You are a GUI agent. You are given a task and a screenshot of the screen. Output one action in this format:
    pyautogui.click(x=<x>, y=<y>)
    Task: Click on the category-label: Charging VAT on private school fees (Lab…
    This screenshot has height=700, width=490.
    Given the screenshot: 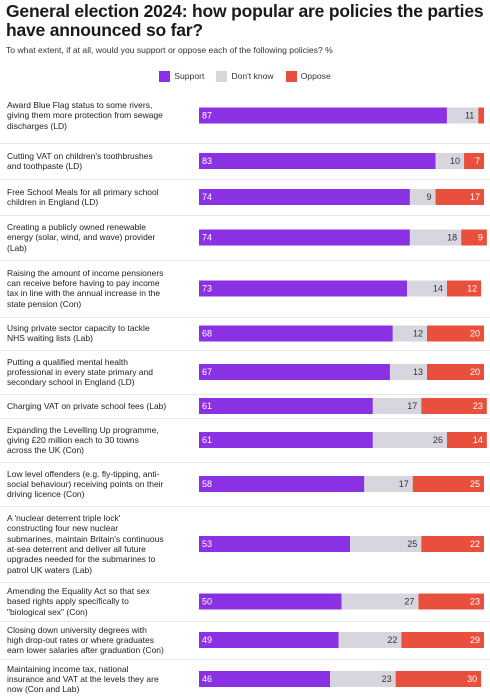 What is the action you would take?
    pyautogui.click(x=101, y=406)
    